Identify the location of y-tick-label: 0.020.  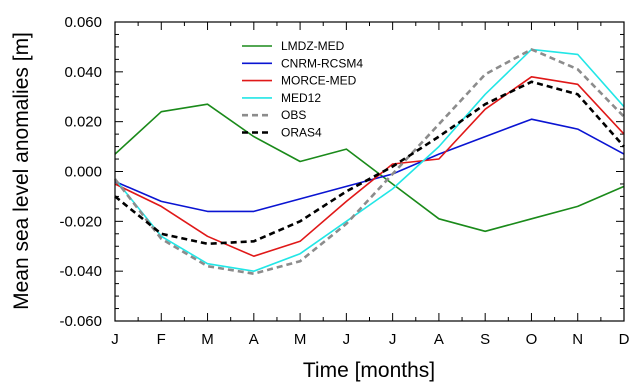
(83, 122).